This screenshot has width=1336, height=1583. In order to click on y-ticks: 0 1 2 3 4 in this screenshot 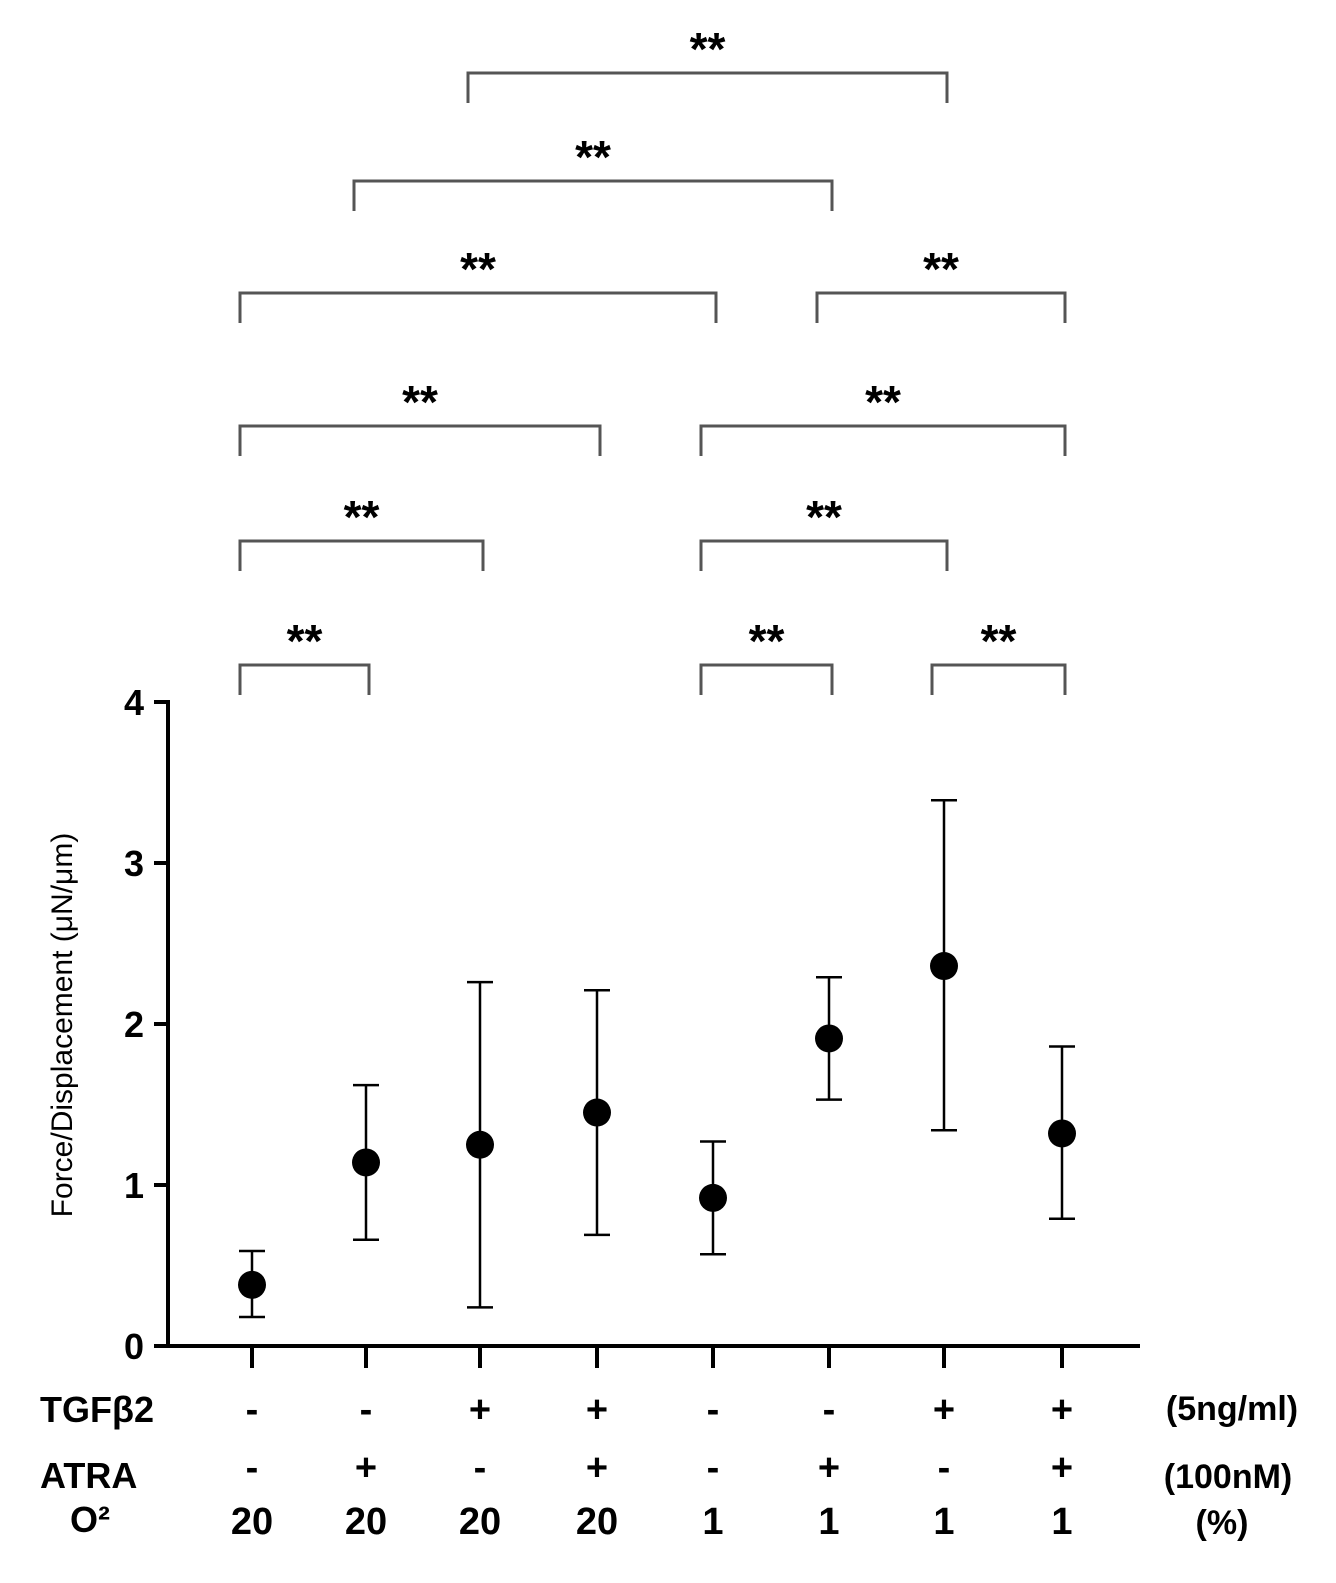, I will do `click(146, 1024)`.